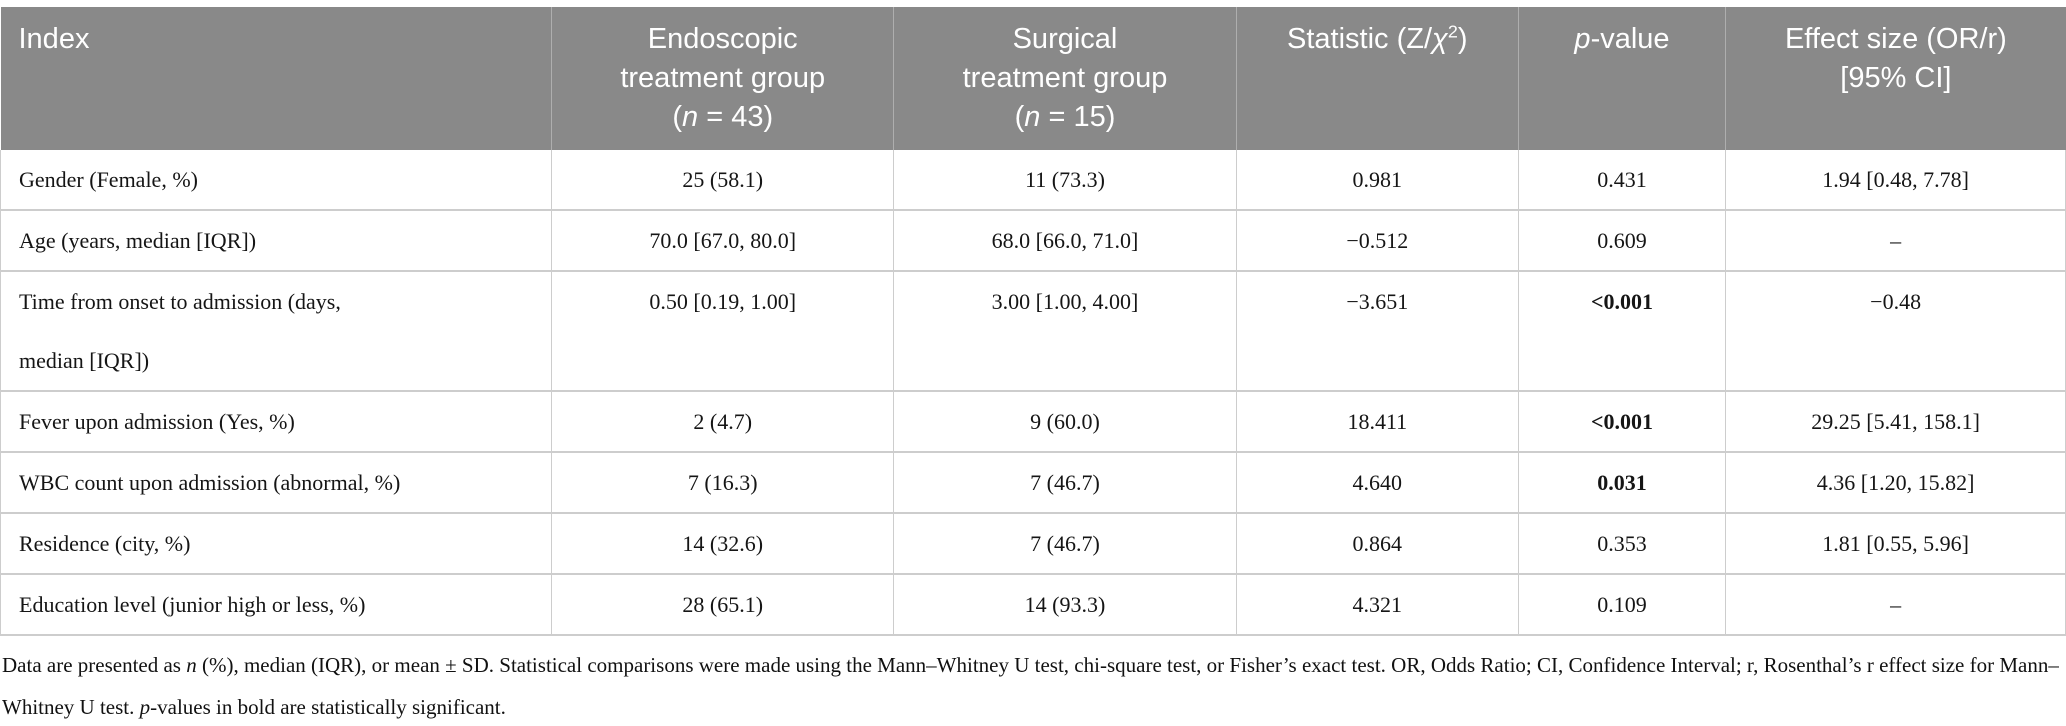 The height and width of the screenshot is (726, 2066). I want to click on text-segment: 0.50 [0.19, 1.00], so click(723, 301).